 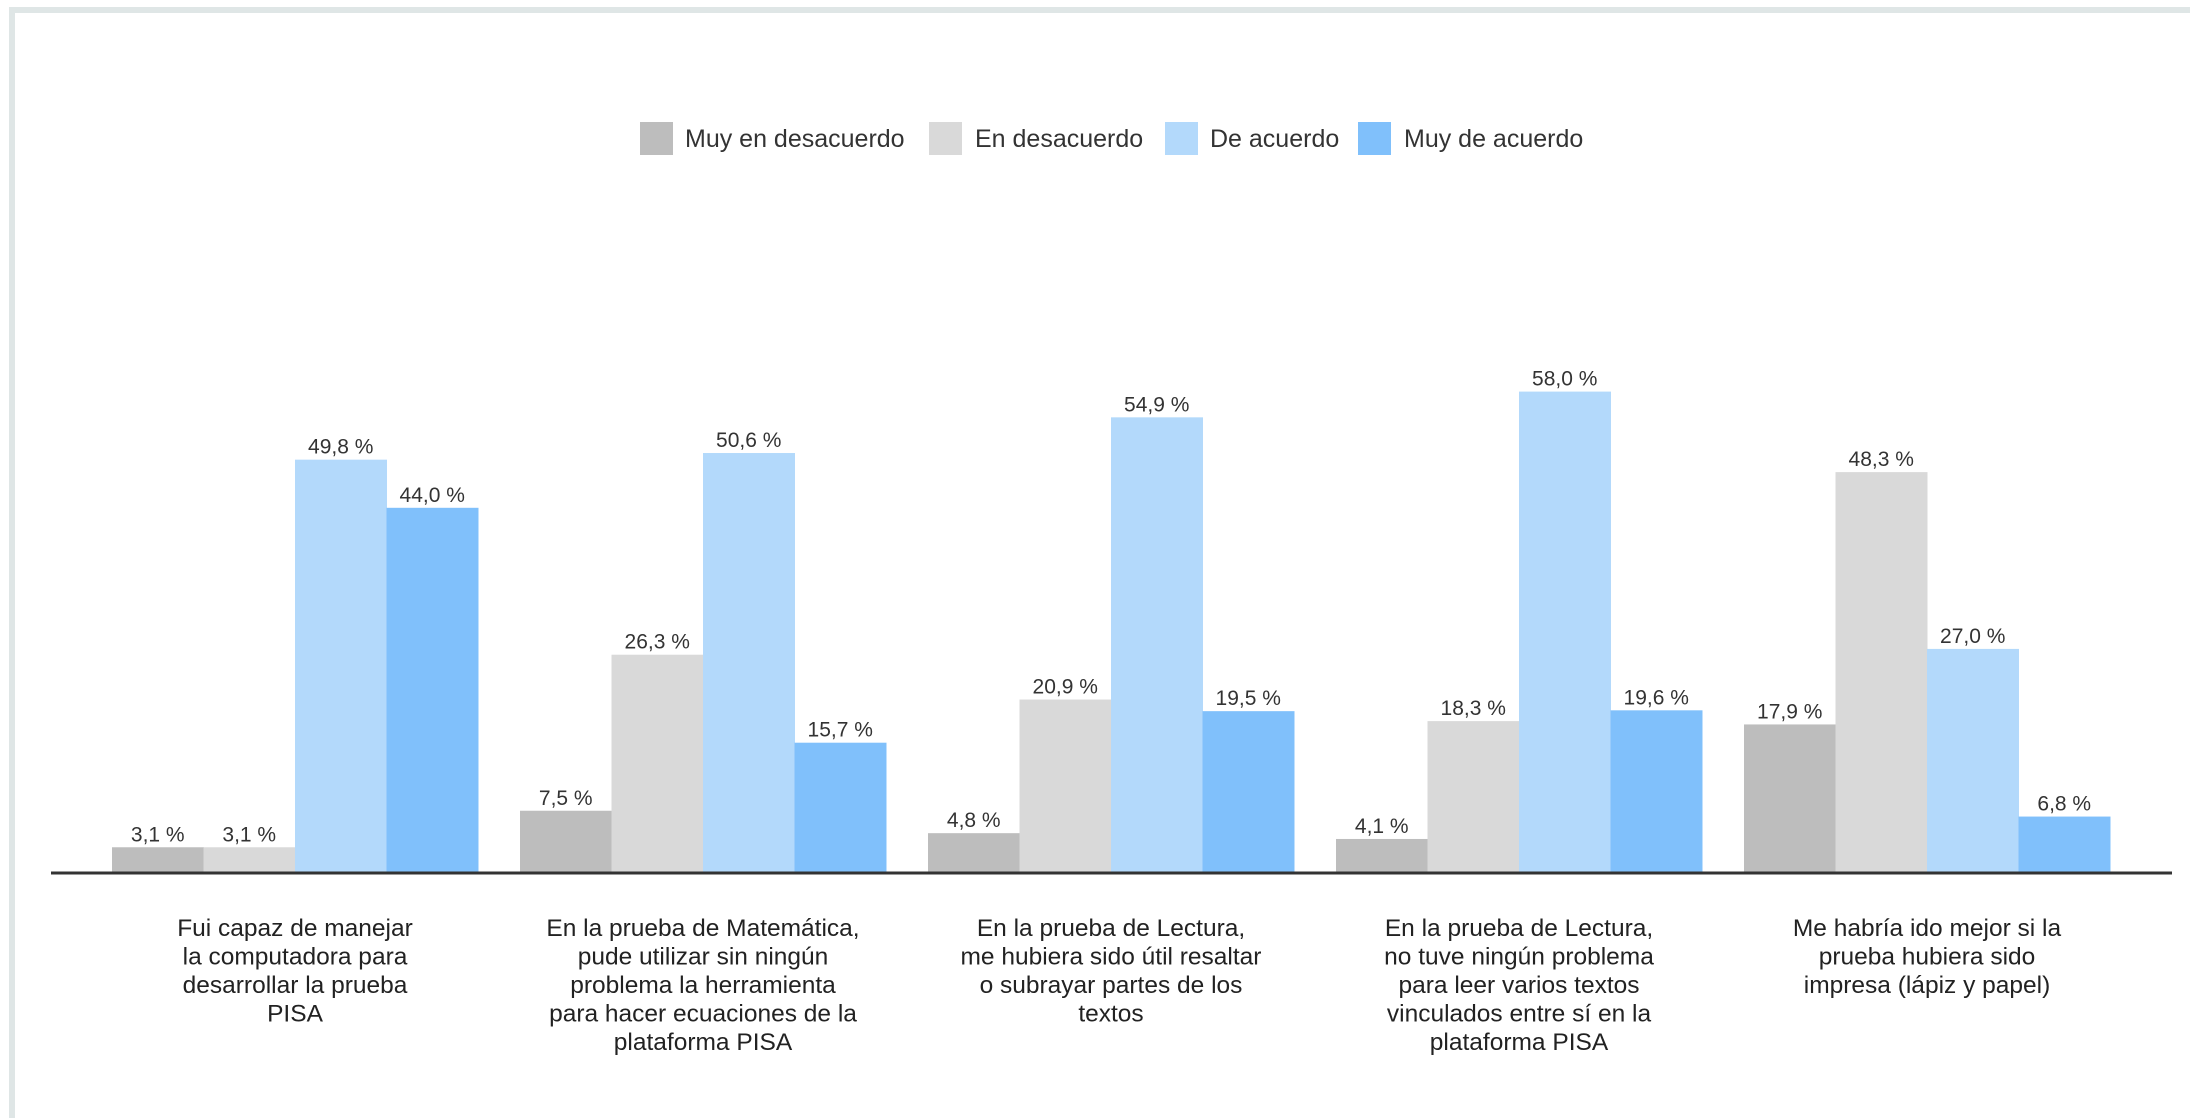 What do you see at coordinates (1156, 404) in the screenshot?
I see `data-label-de-acuerdo-3: 54,9 %` at bounding box center [1156, 404].